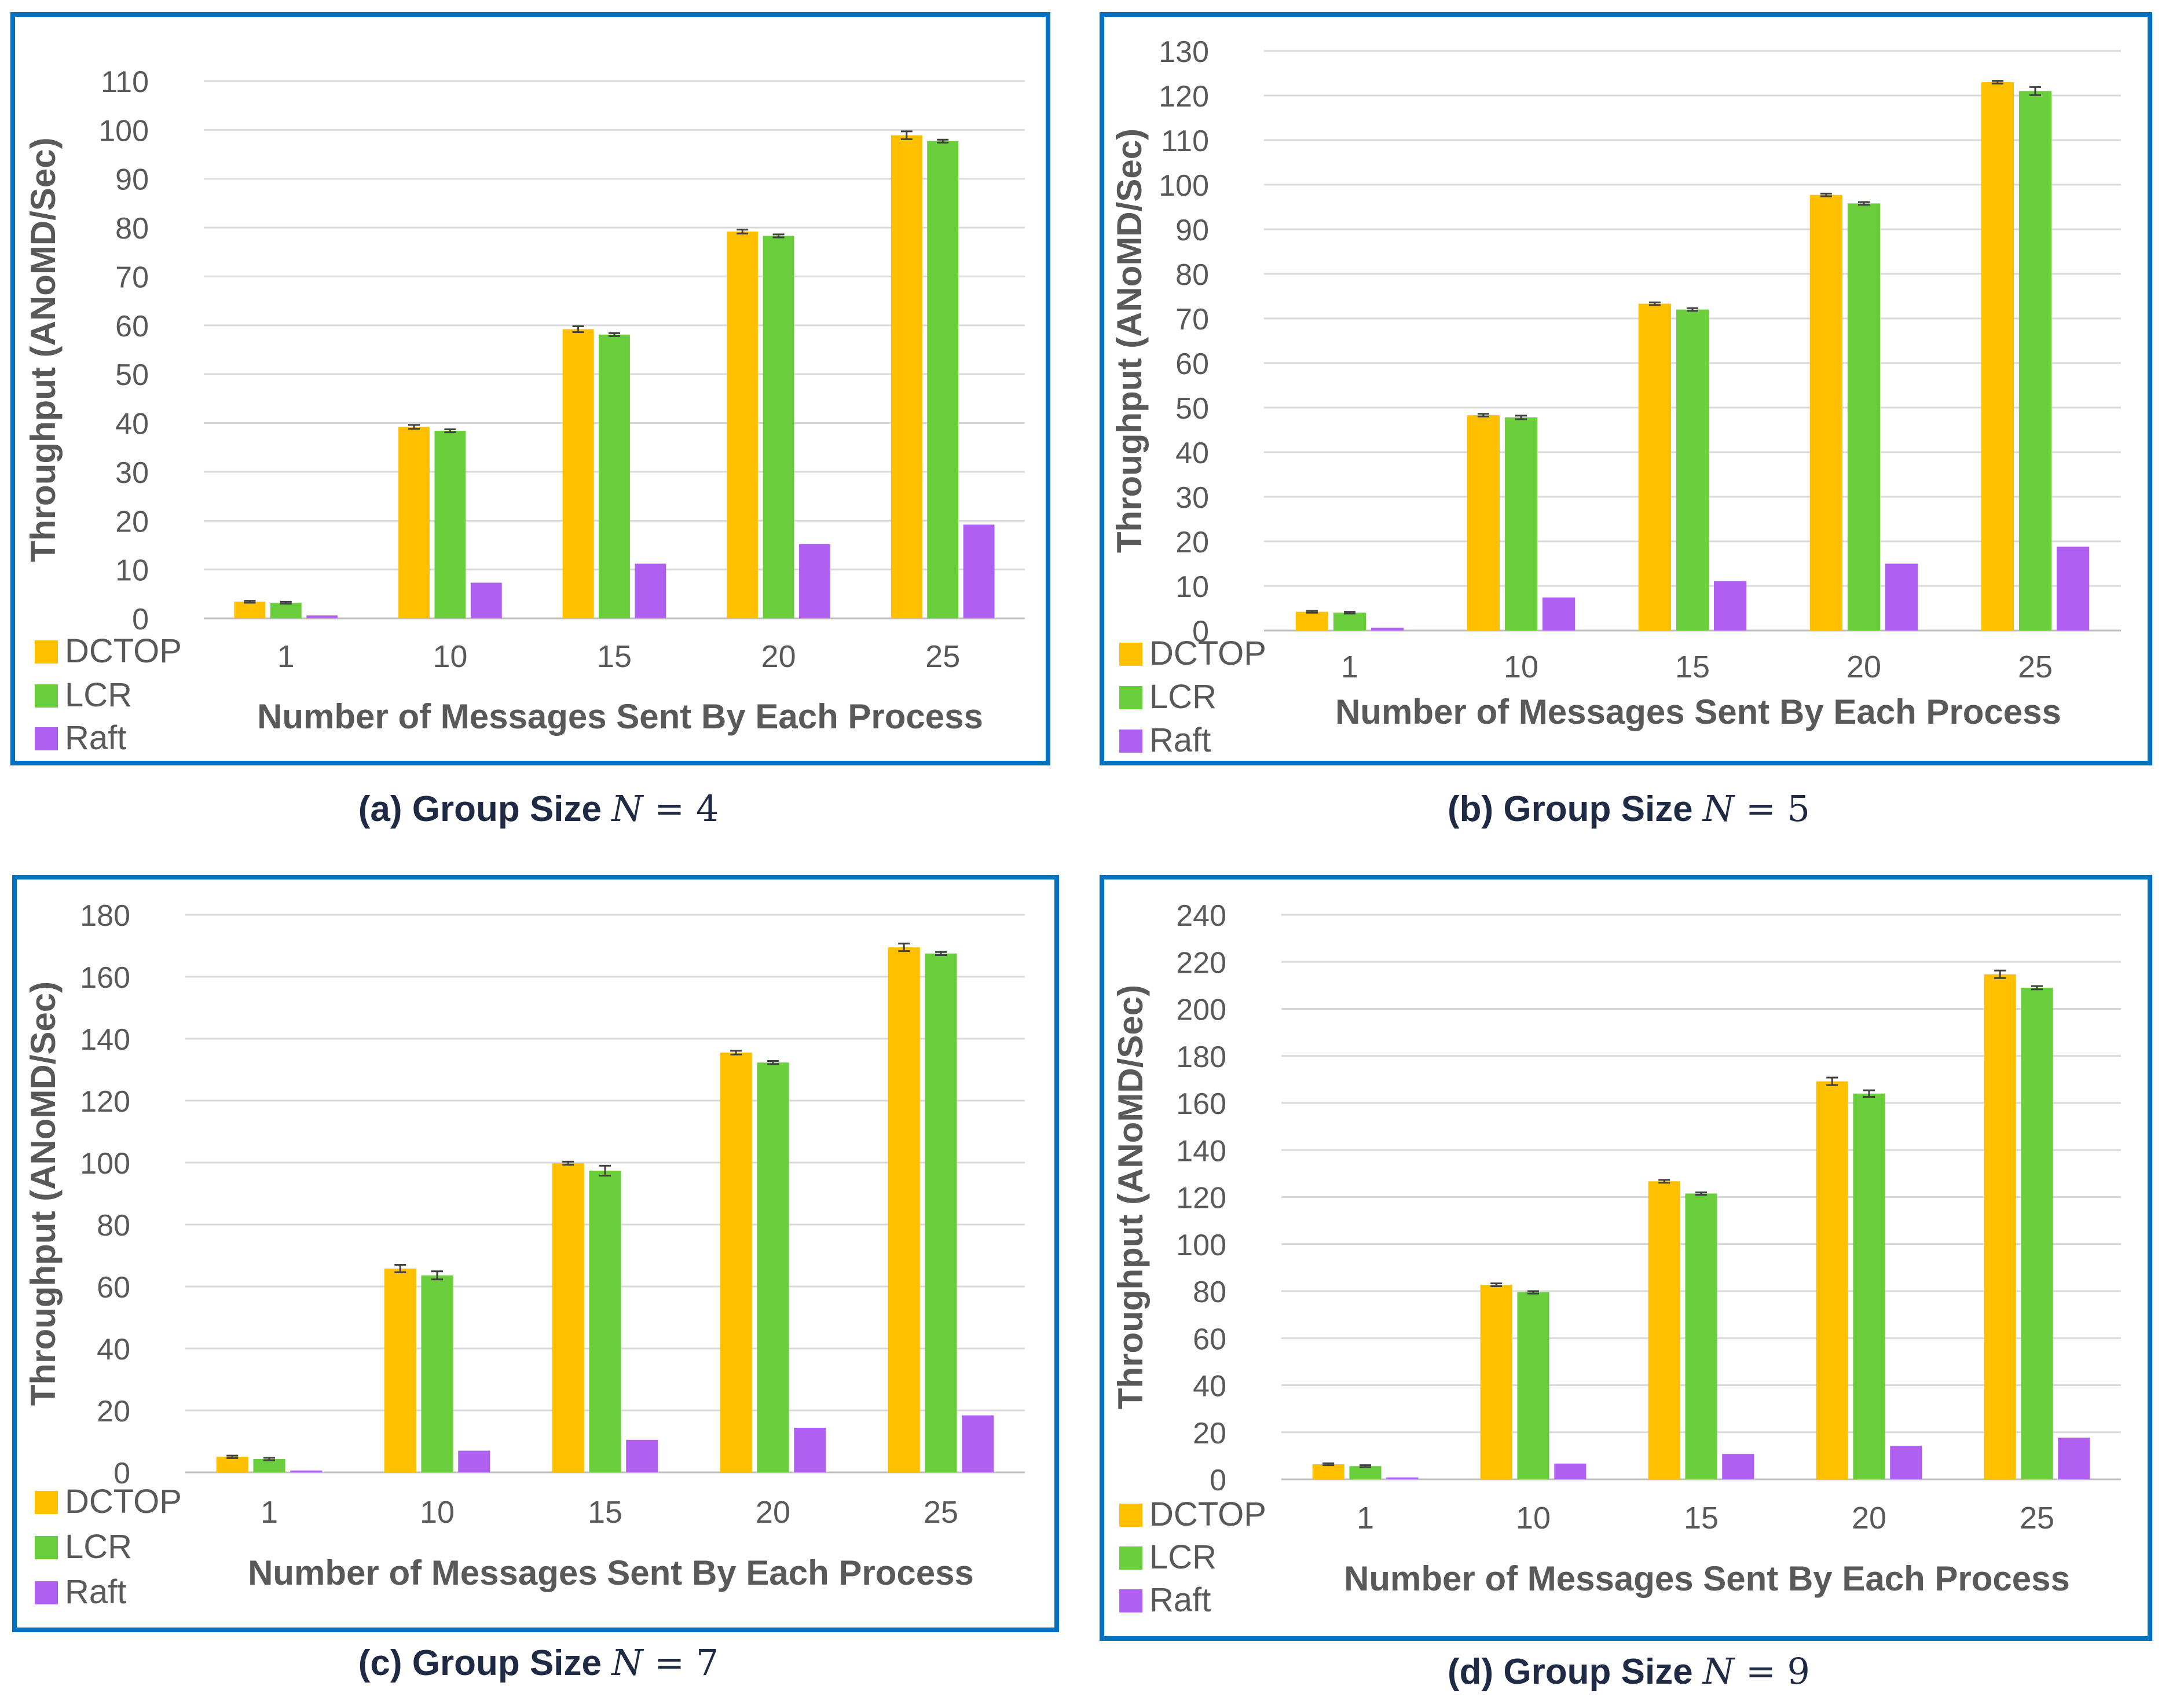 The image size is (2169, 1708). What do you see at coordinates (707, 808) in the screenshot?
I see `caption-a-num: 4` at bounding box center [707, 808].